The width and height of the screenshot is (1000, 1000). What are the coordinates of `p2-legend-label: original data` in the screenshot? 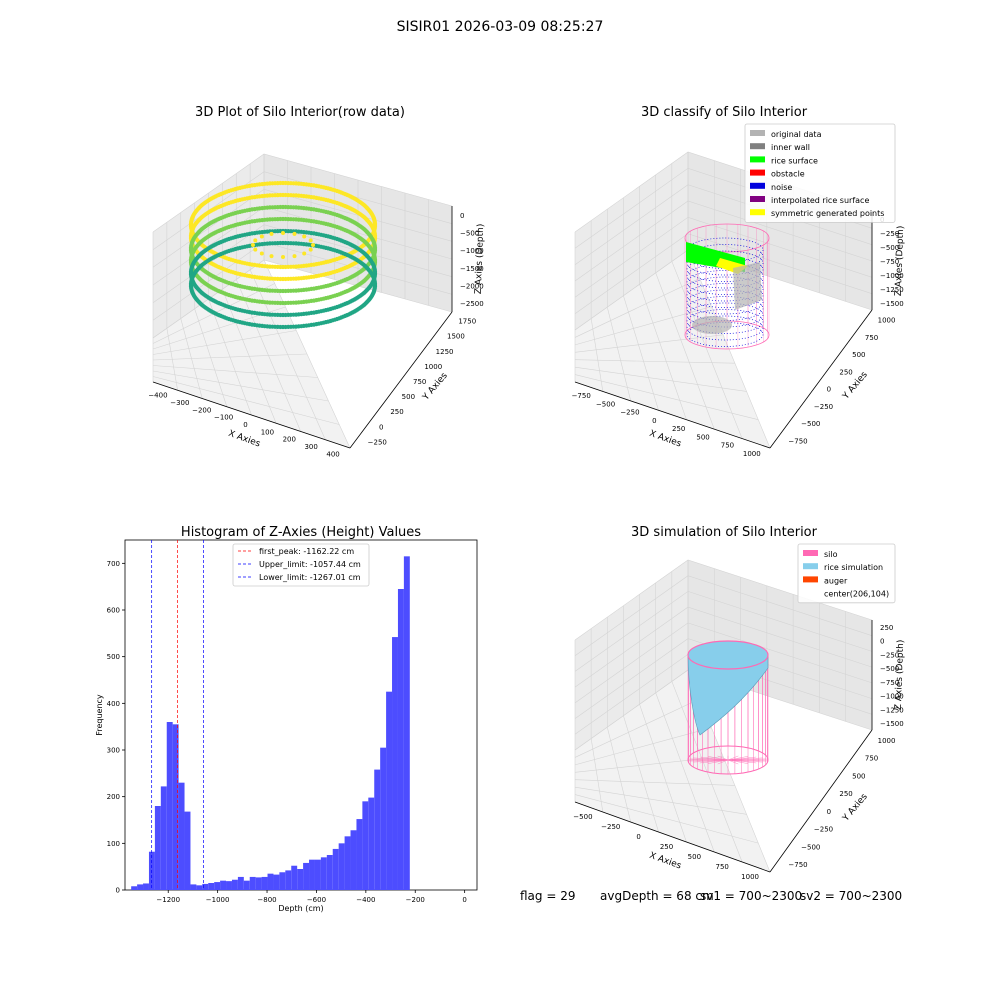 It's located at (796, 134).